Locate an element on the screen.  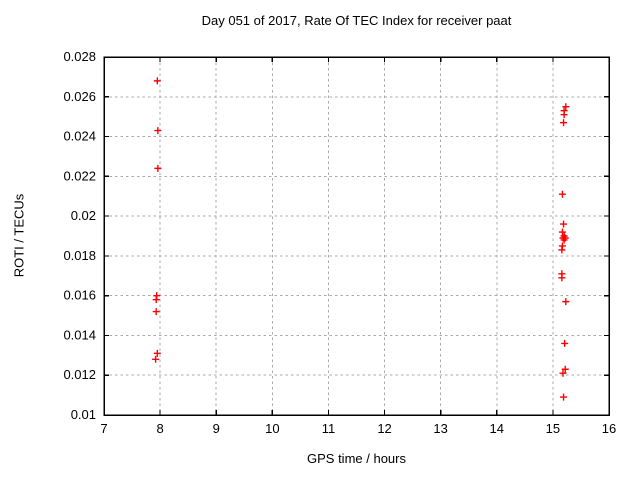
x-tick-label: 10 is located at coordinates (272, 428).